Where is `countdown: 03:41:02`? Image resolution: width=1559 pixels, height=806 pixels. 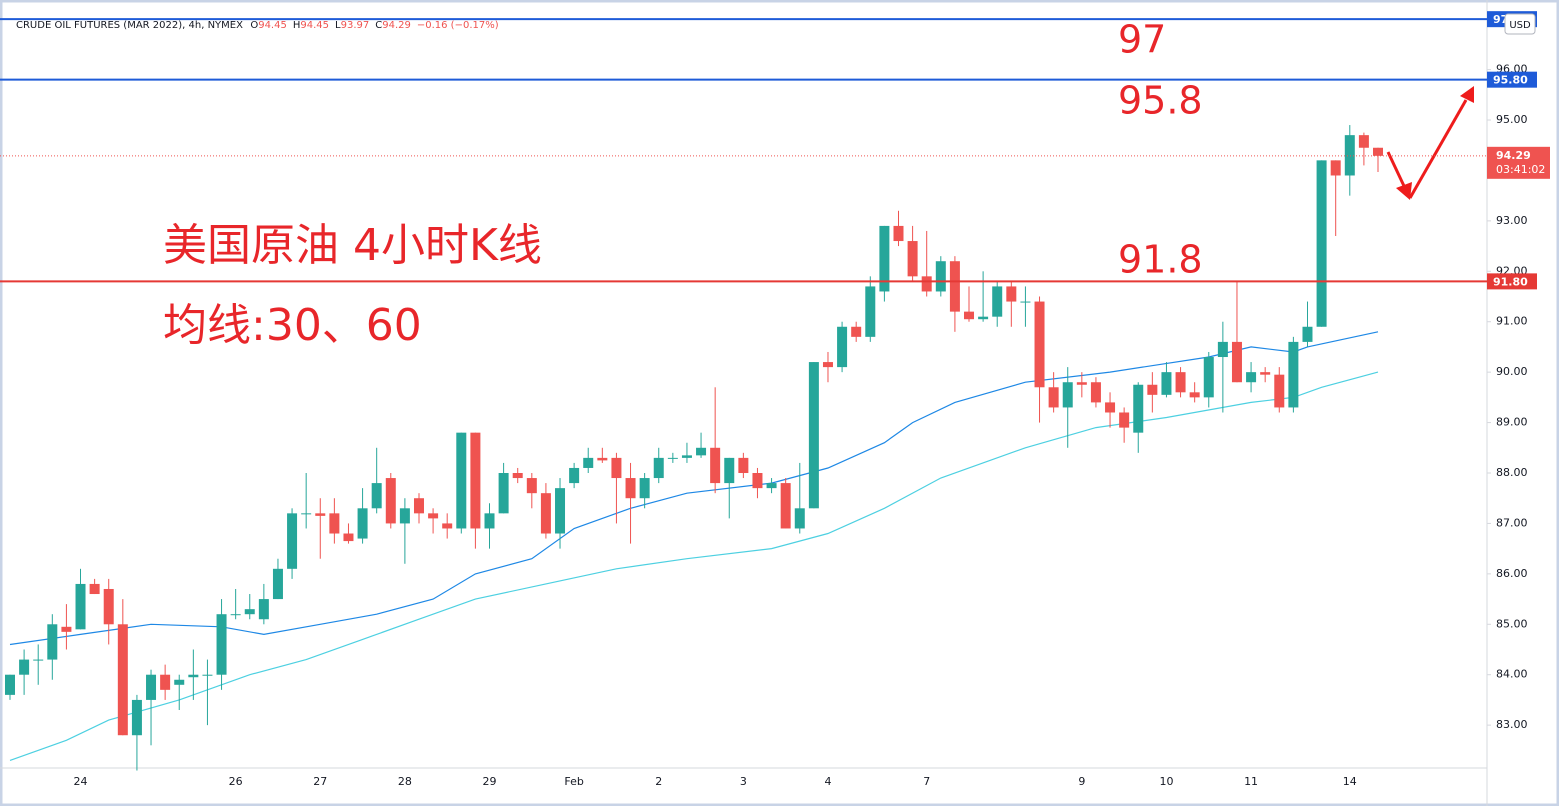
countdown: 03:41:02 is located at coordinates (1520, 169).